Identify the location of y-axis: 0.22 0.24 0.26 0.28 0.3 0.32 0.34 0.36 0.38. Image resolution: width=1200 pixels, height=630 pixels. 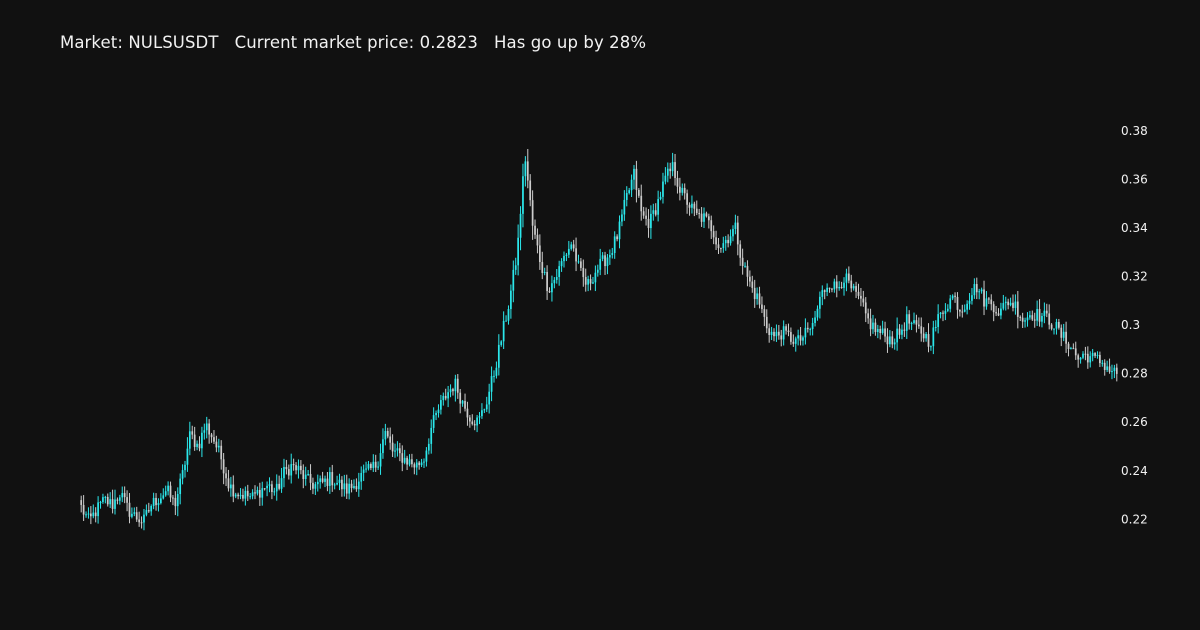
(1134, 325).